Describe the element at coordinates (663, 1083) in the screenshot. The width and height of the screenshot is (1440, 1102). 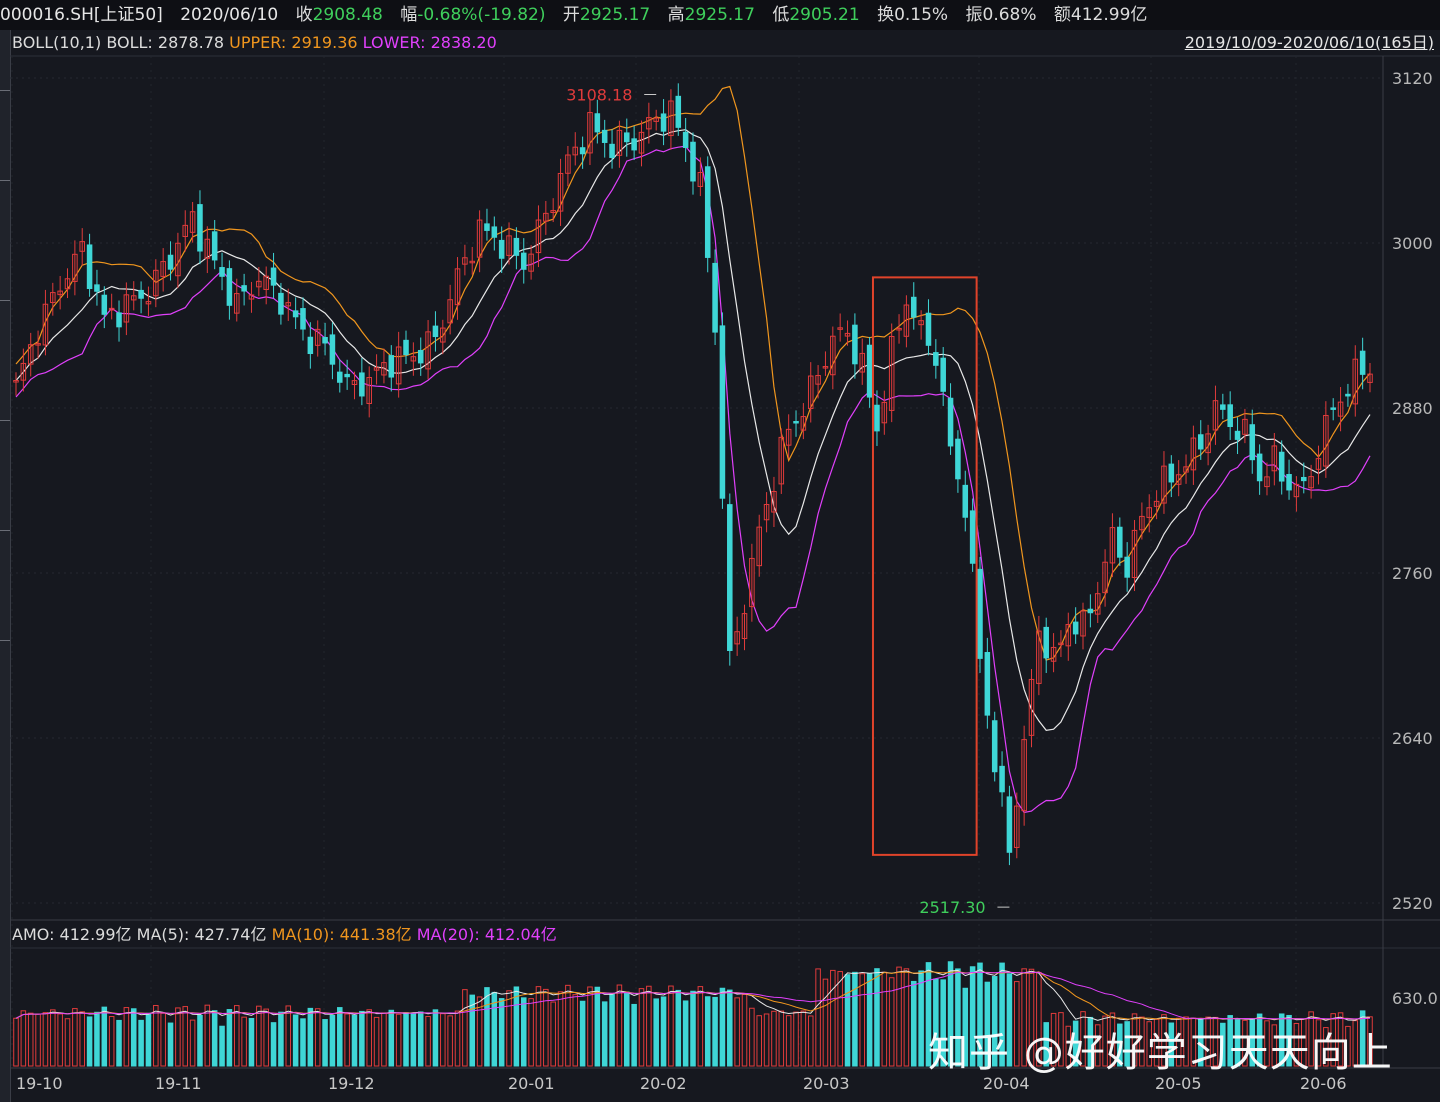
I see `x-tick-label: 20-02` at that location.